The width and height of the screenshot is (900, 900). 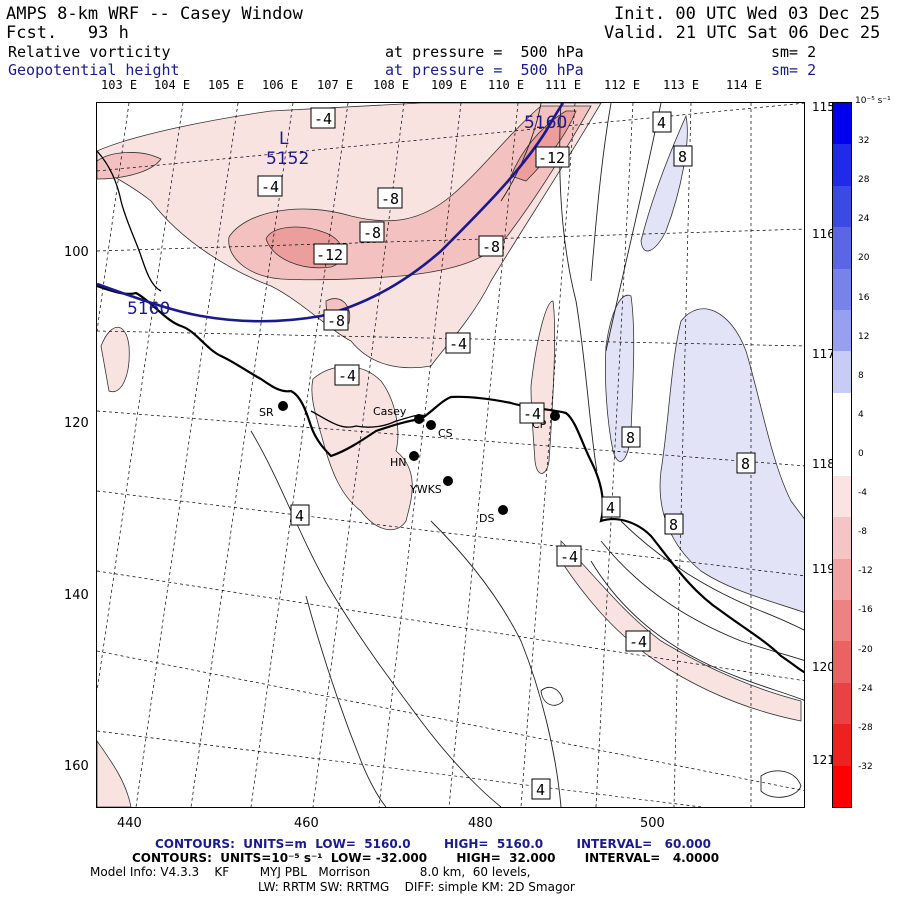 What do you see at coordinates (864, 219) in the screenshot?
I see `colorbar-tick-label: 24` at bounding box center [864, 219].